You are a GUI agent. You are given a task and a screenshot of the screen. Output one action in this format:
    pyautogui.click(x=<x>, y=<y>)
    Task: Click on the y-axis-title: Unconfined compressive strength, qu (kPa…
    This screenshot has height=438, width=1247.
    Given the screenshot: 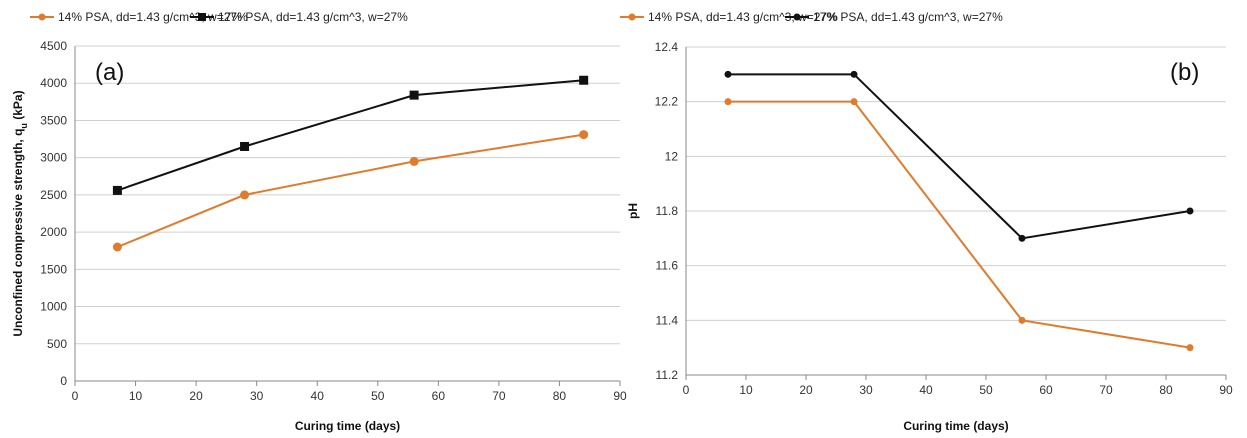 What is the action you would take?
    pyautogui.click(x=20, y=213)
    